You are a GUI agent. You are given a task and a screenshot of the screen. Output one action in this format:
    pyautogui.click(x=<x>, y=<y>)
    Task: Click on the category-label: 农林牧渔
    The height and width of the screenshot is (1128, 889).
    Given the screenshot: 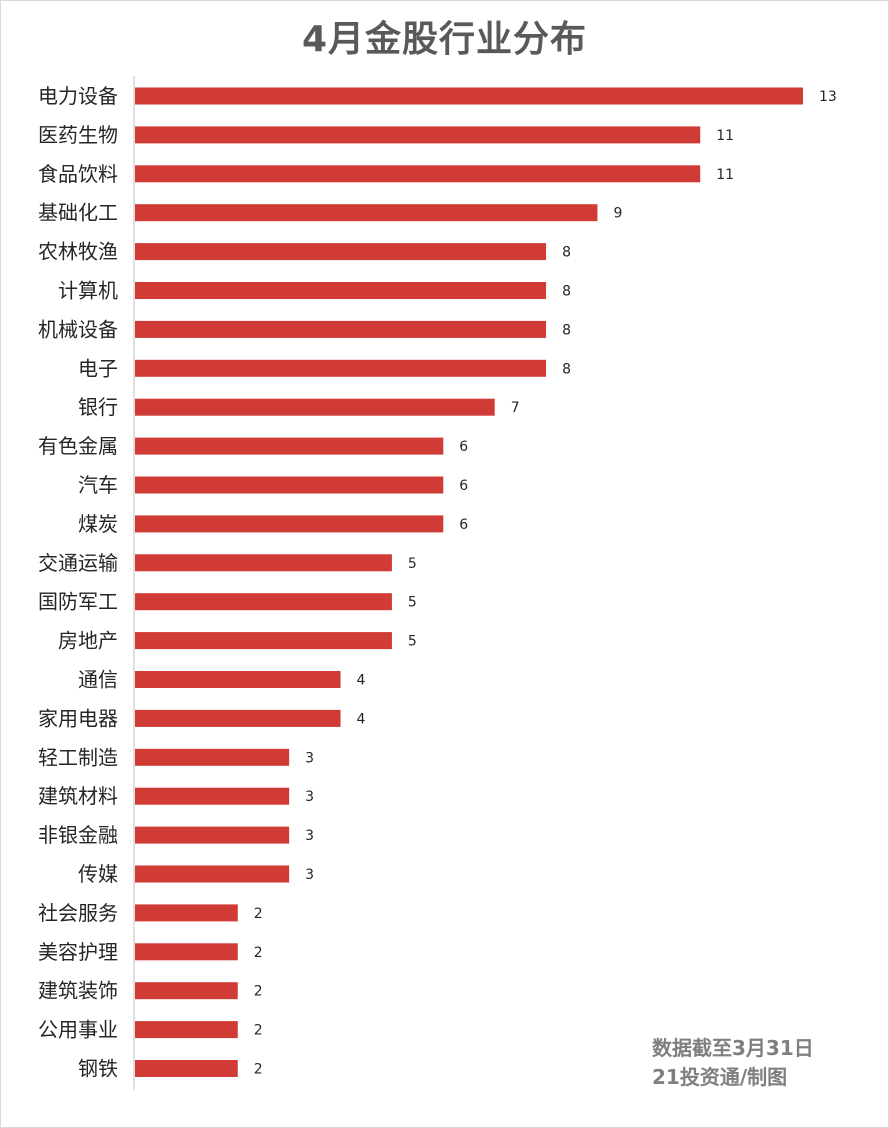 What is the action you would take?
    pyautogui.click(x=78, y=252)
    